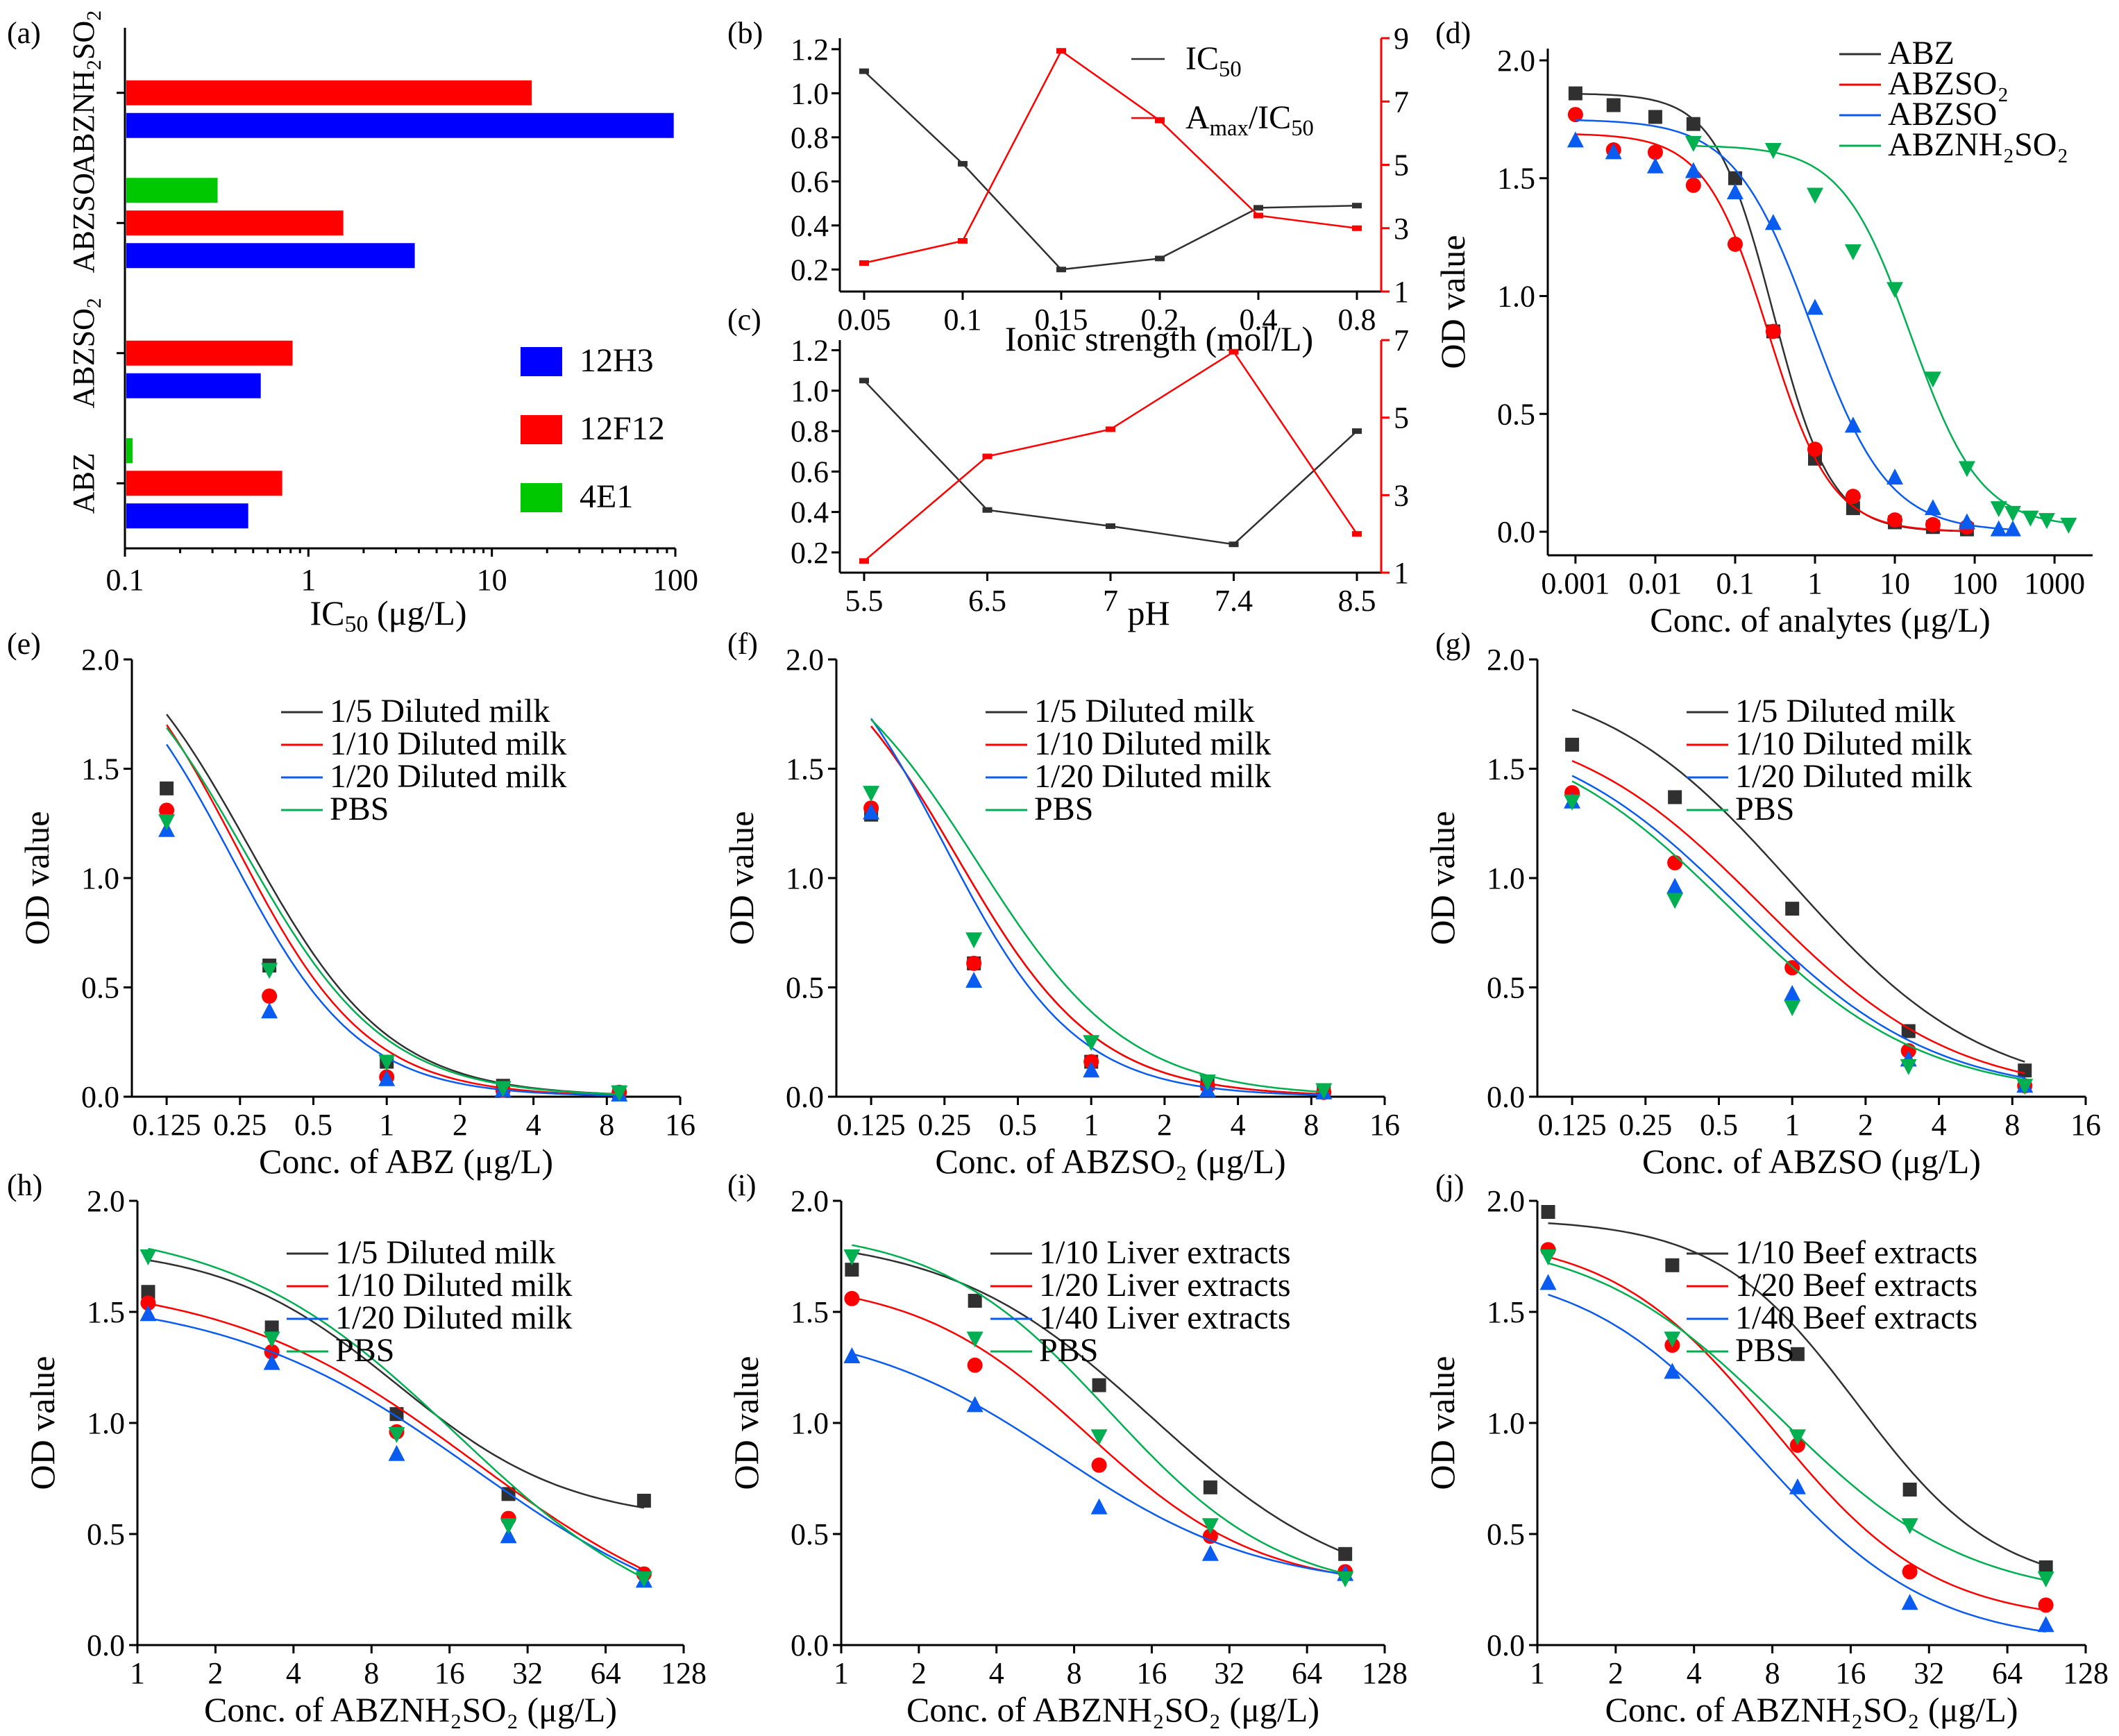 The image size is (2119, 1736). What do you see at coordinates (1856, 1252) in the screenshot?
I see `legend-label: 1/10 Beef extracts` at bounding box center [1856, 1252].